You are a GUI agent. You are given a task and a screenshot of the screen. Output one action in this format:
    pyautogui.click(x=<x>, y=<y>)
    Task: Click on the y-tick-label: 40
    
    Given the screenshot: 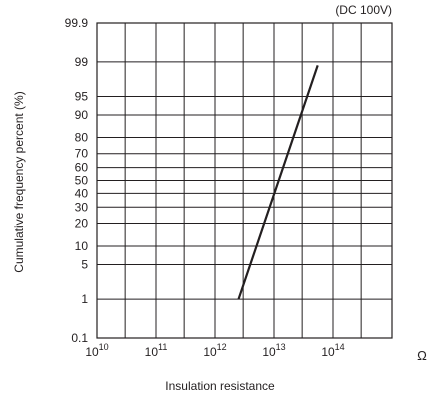 What is the action you would take?
    pyautogui.click(x=82, y=193)
    